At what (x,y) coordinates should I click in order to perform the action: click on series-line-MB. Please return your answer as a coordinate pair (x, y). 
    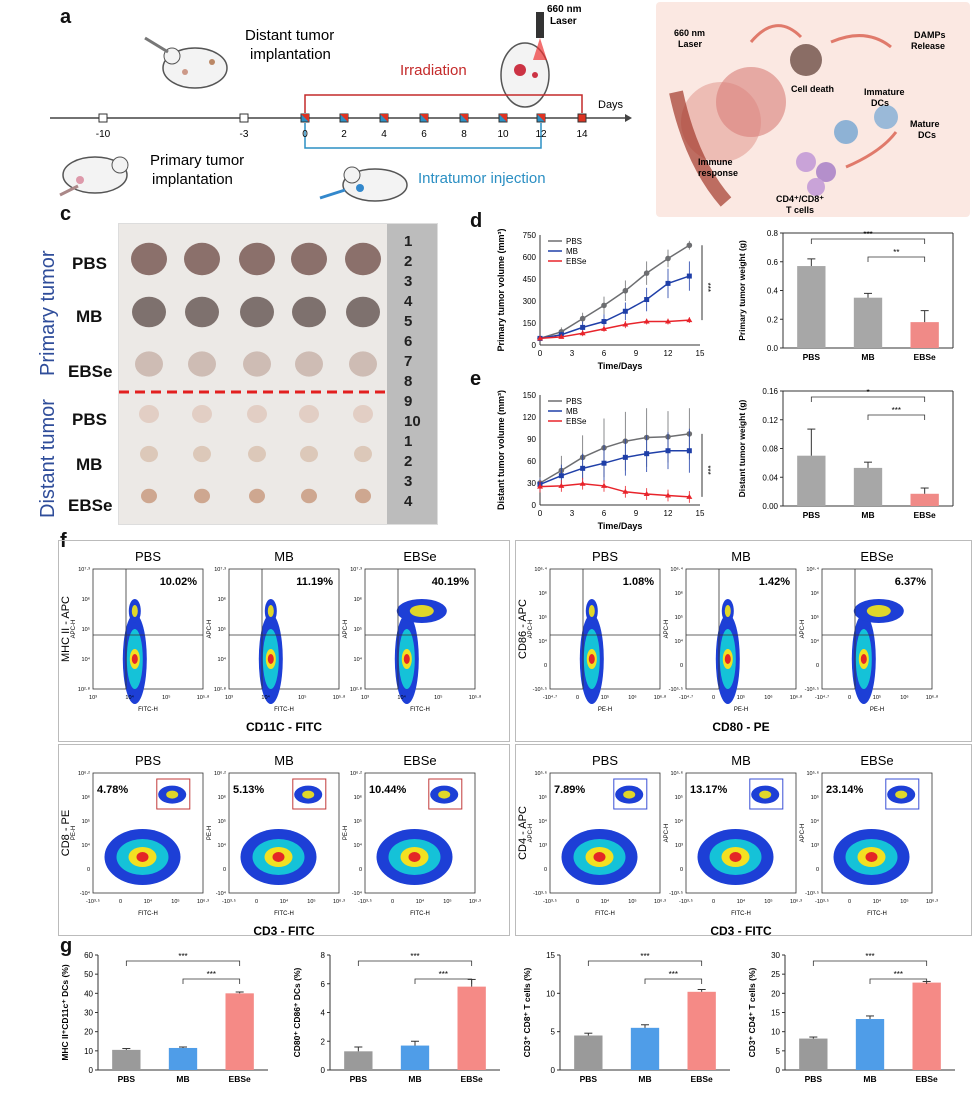
    Looking at the image, I should click on (614, 307).